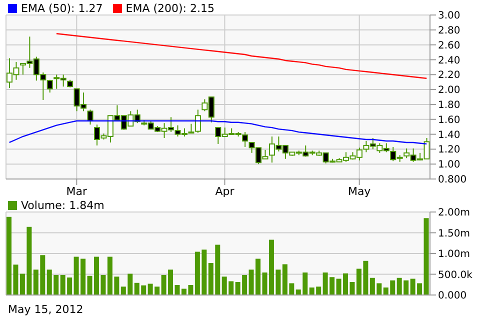  Describe the element at coordinates (452, 296) in the screenshot. I see `y-tick-label: 0.000` at that location.